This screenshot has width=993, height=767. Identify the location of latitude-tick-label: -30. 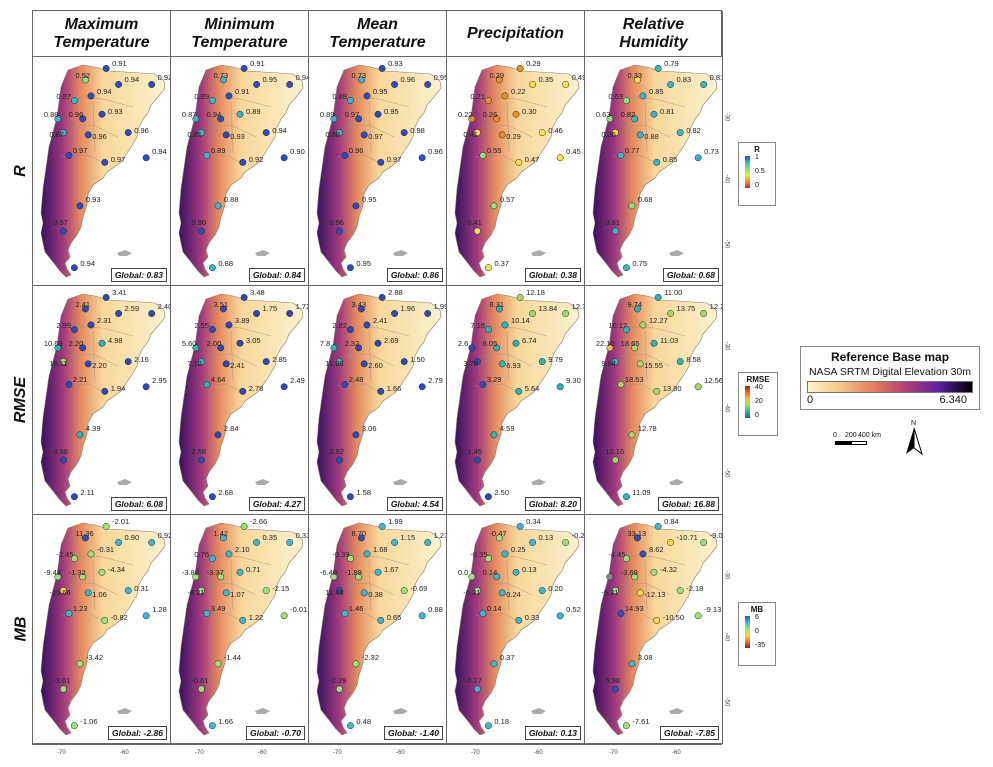
(726, 575).